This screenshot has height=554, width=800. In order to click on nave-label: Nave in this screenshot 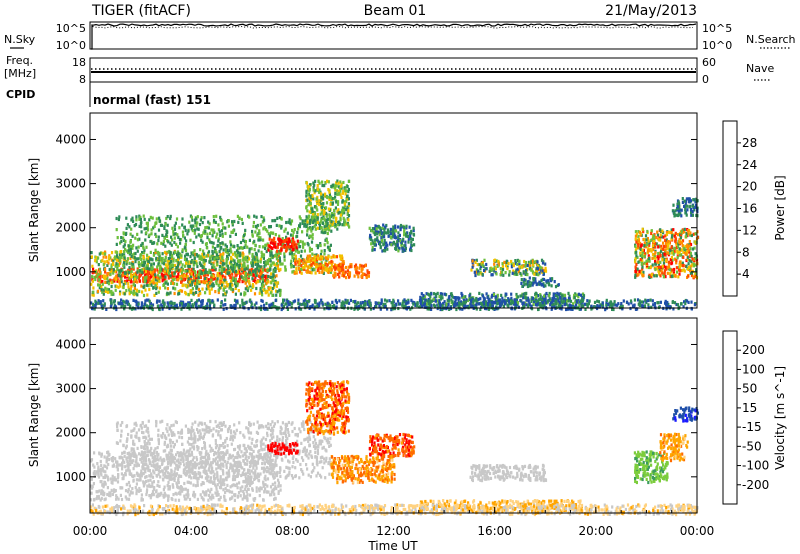, I will do `click(760, 68)`.